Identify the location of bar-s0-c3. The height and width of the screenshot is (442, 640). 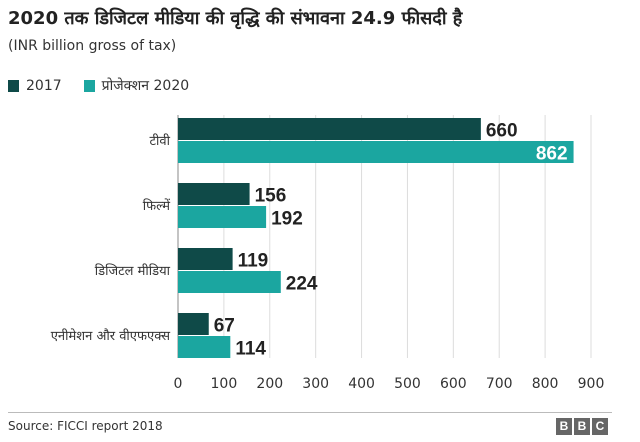
(193, 324).